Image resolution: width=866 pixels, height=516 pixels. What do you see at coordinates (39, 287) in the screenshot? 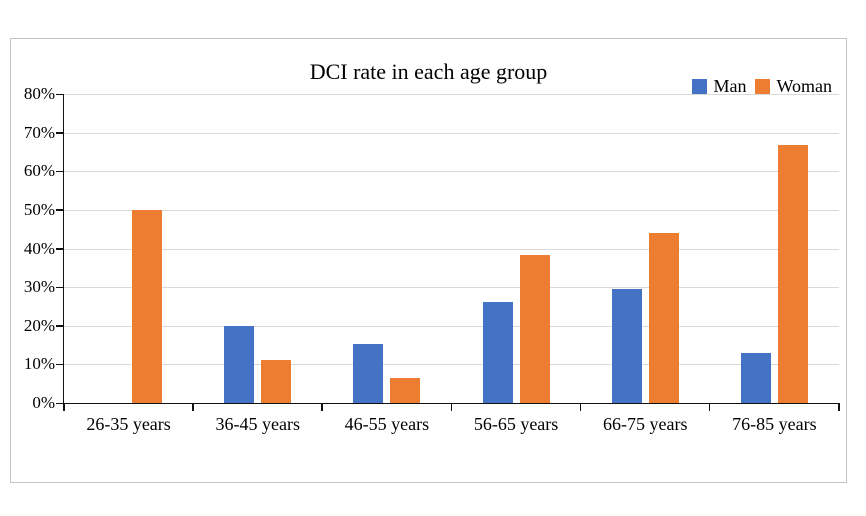
I see `y-axis-label-30: 30%` at bounding box center [39, 287].